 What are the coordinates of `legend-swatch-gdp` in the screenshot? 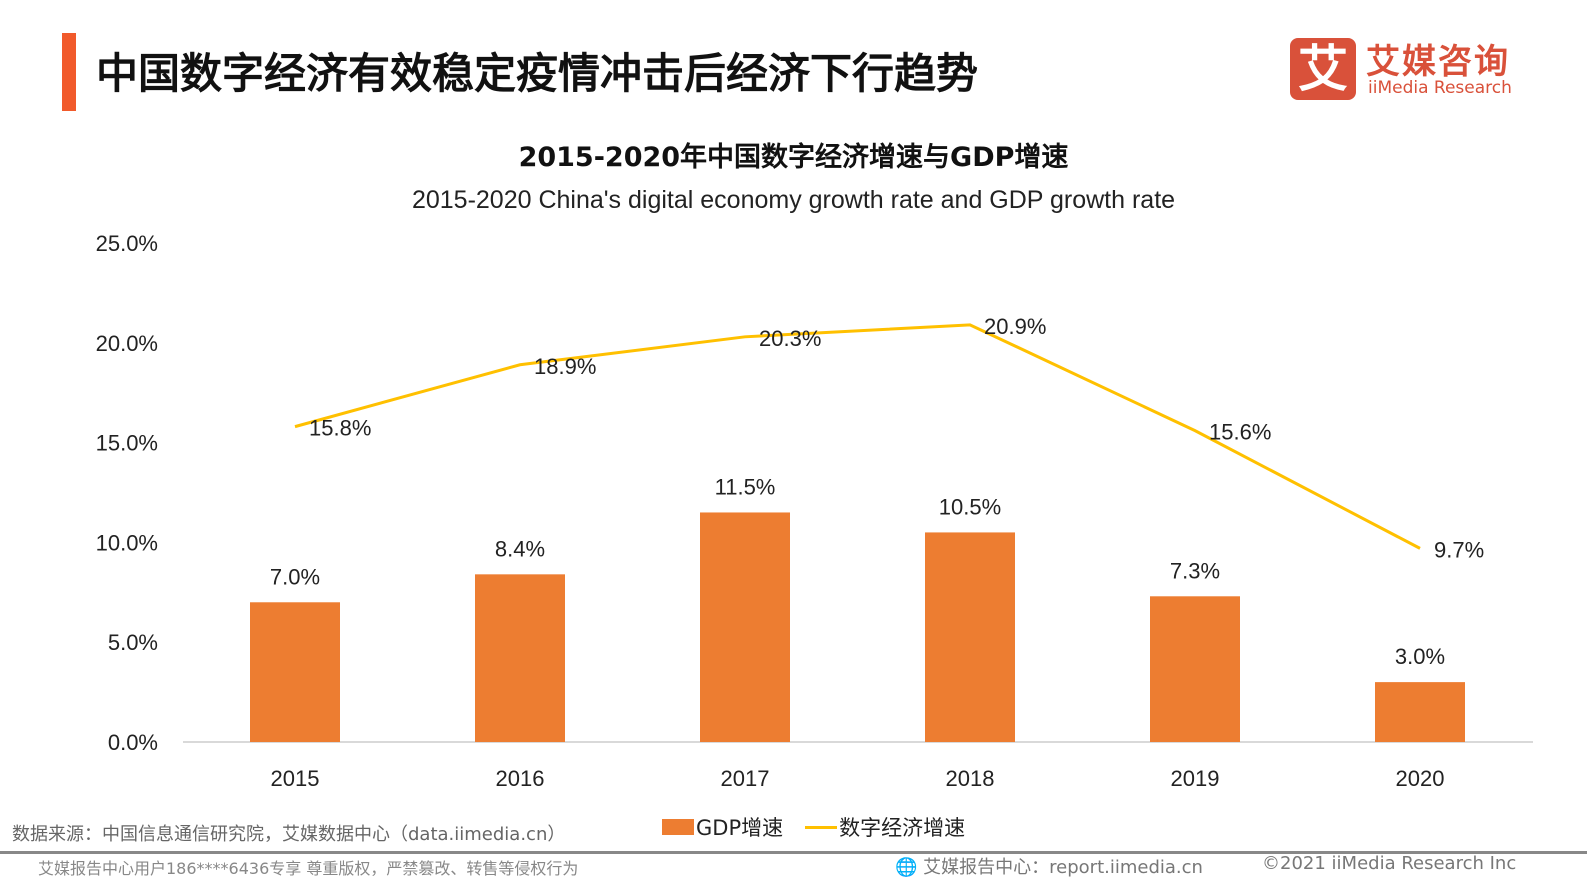 It's located at (678, 827).